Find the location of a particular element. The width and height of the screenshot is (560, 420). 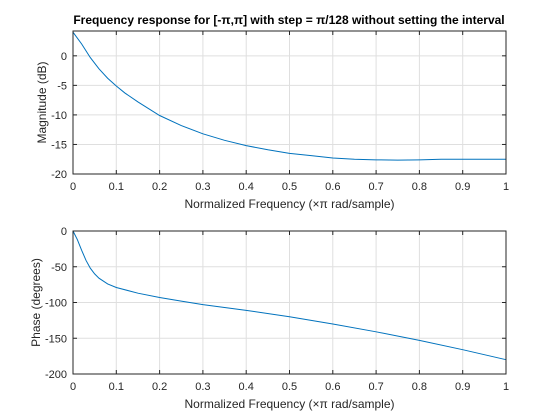

magnitude-x-tick-label: 0.7 is located at coordinates (375, 187).